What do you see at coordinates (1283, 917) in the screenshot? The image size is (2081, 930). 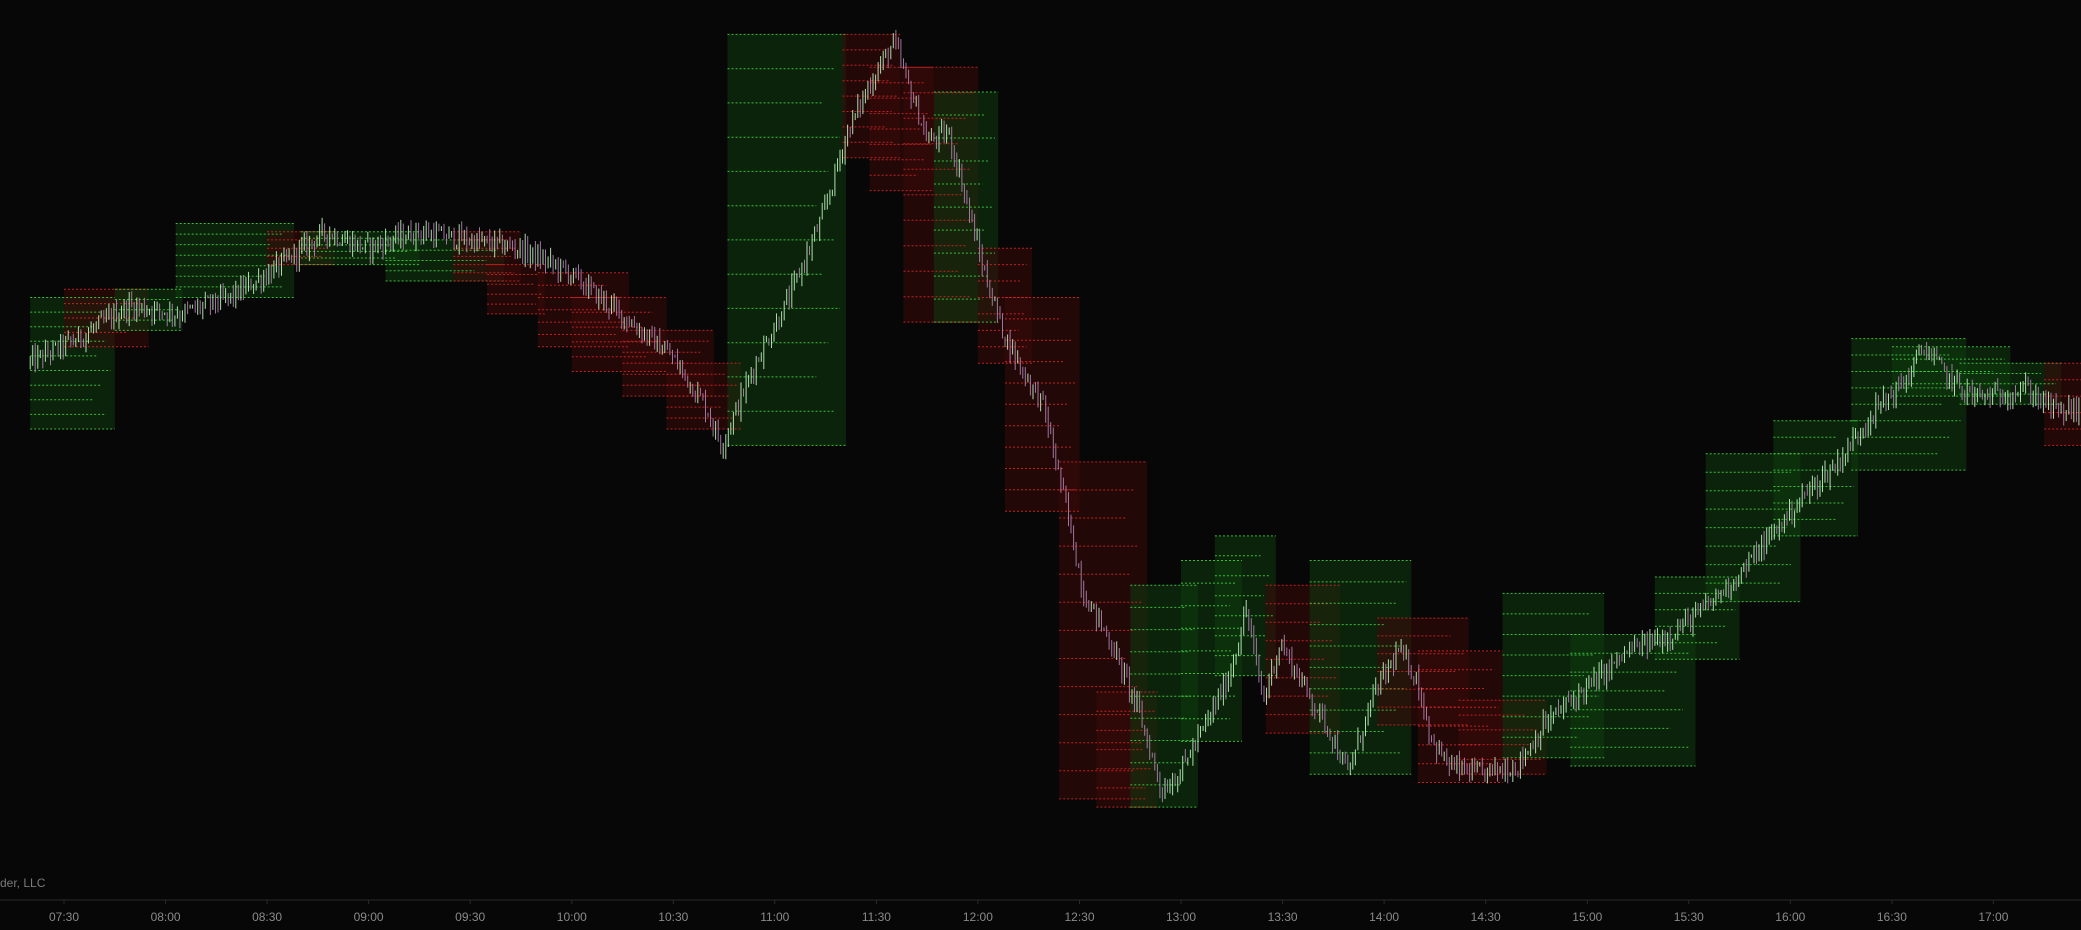 I see `time-axis-label: 13:30` at bounding box center [1283, 917].